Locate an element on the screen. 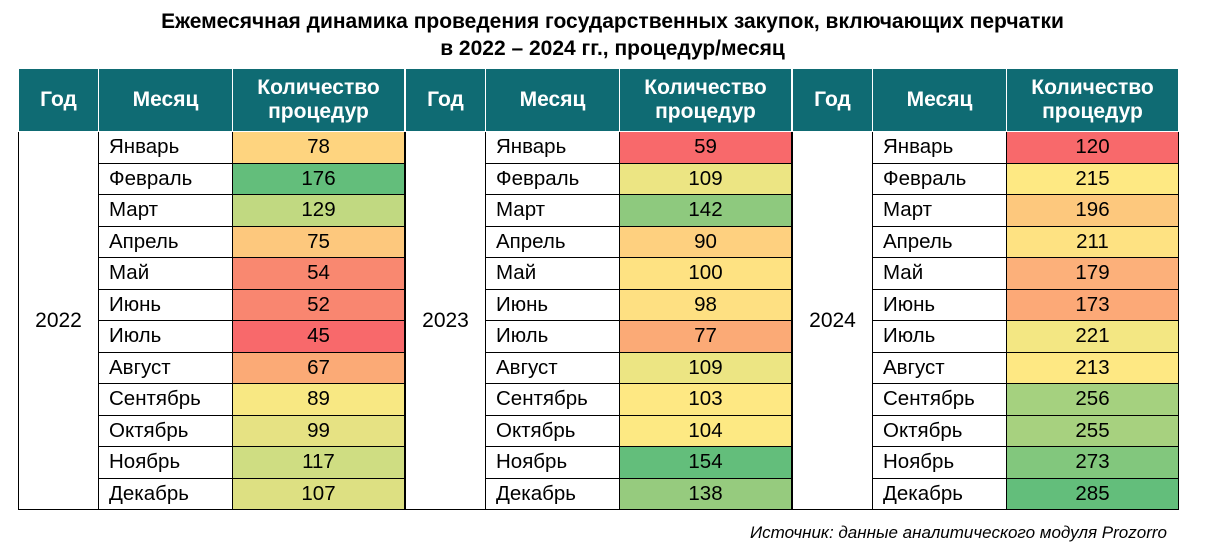  table-row: Июнь 52 is located at coordinates (212, 304).